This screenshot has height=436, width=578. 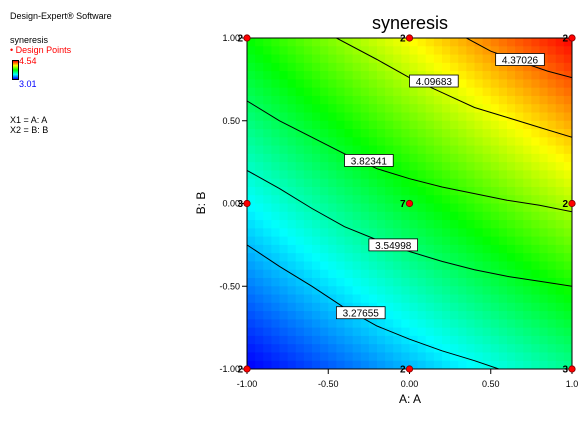 What do you see at coordinates (565, 370) in the screenshot?
I see `design-point-count: 3` at bounding box center [565, 370].